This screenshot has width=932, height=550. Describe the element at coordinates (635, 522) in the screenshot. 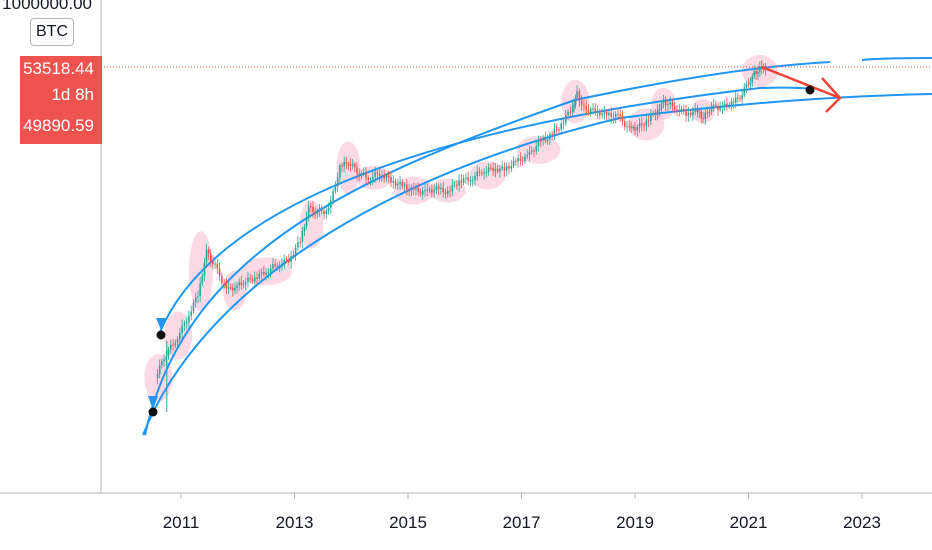

I see `x-tick-label: 2019` at that location.